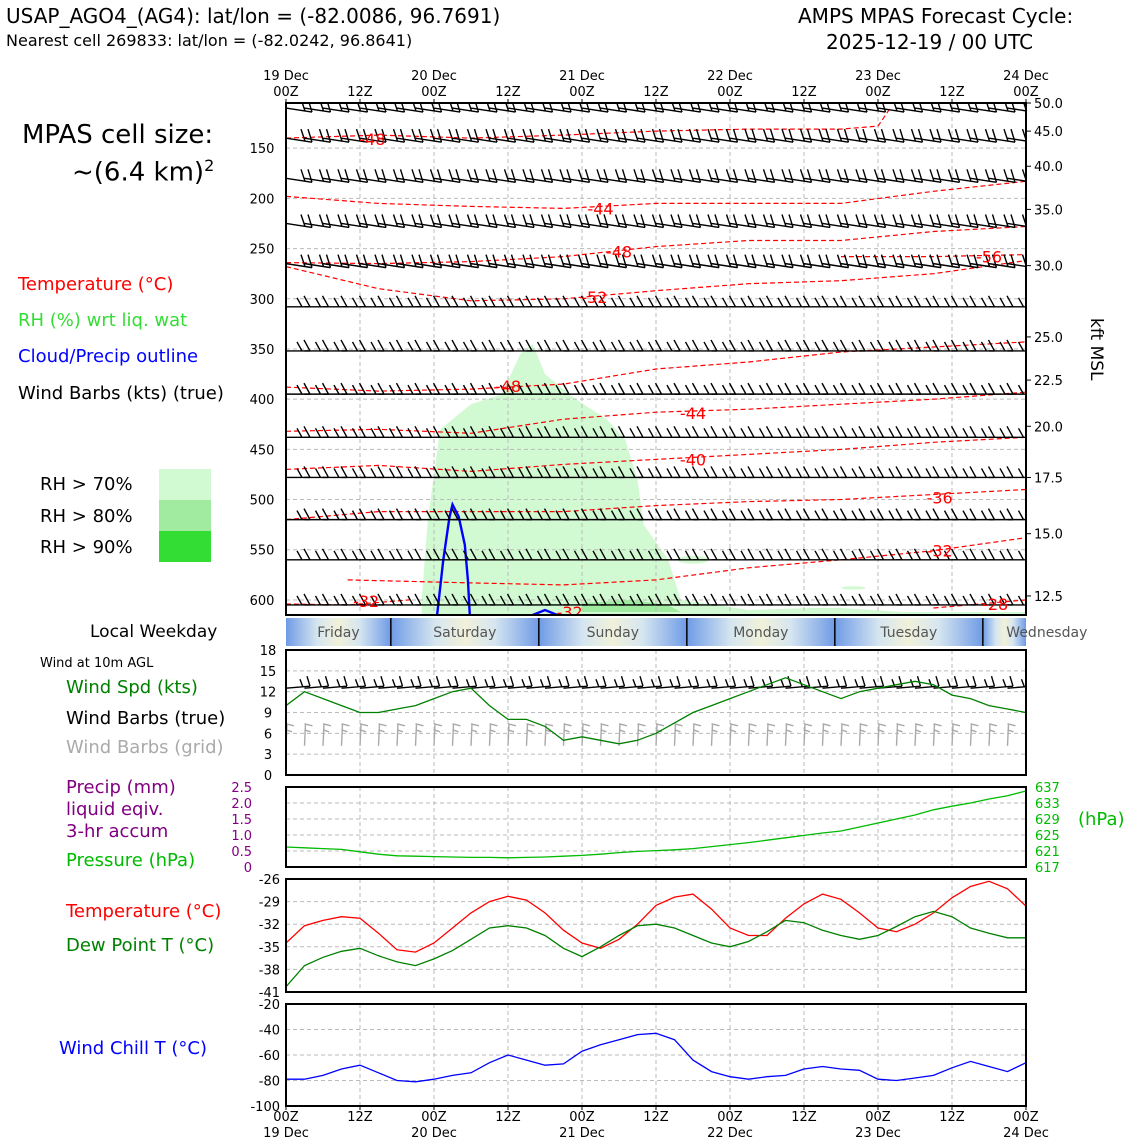 This screenshot has height=1140, width=1140. I want to click on pressure-y-tick: 633, so click(1047, 804).